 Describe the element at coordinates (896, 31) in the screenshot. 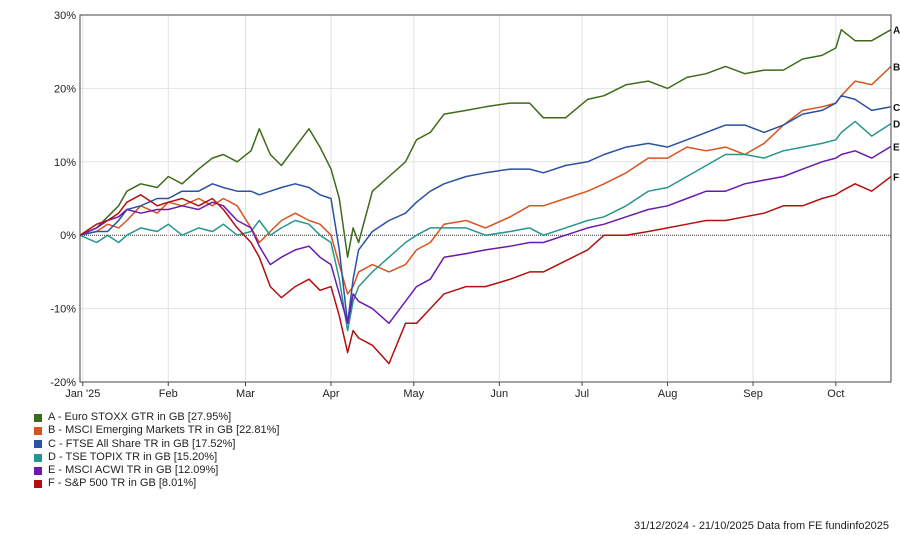

I see `series-end-label-a: A` at that location.